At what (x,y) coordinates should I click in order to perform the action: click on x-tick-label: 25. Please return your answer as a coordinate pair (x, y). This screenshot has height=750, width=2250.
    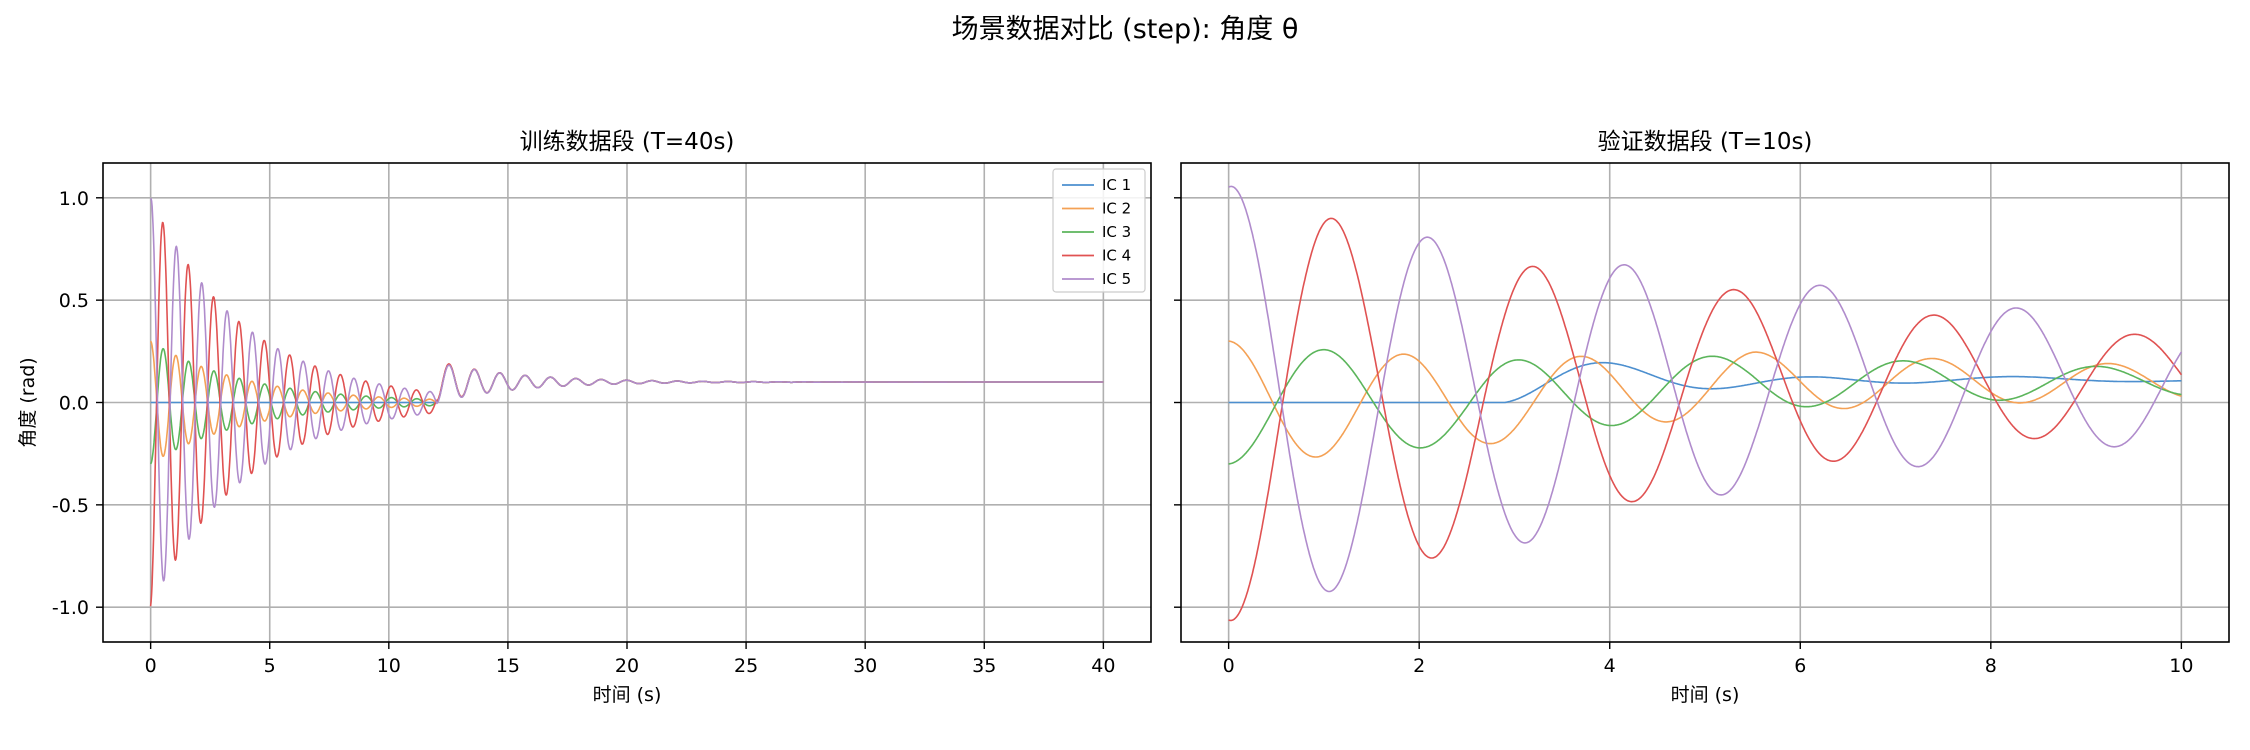
    Looking at the image, I should click on (746, 666).